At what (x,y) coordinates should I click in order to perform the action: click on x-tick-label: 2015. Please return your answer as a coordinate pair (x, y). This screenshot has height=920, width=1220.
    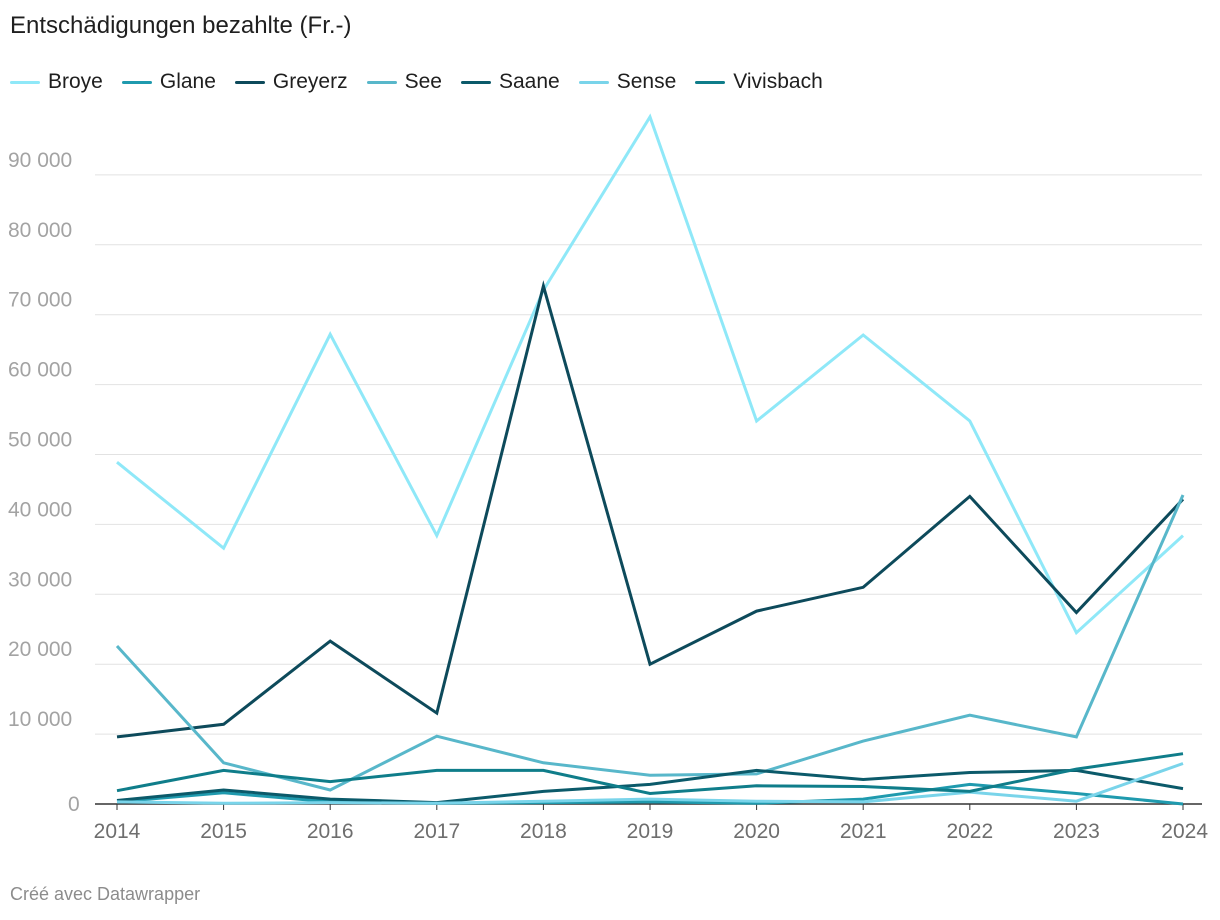
    Looking at the image, I should click on (223, 831).